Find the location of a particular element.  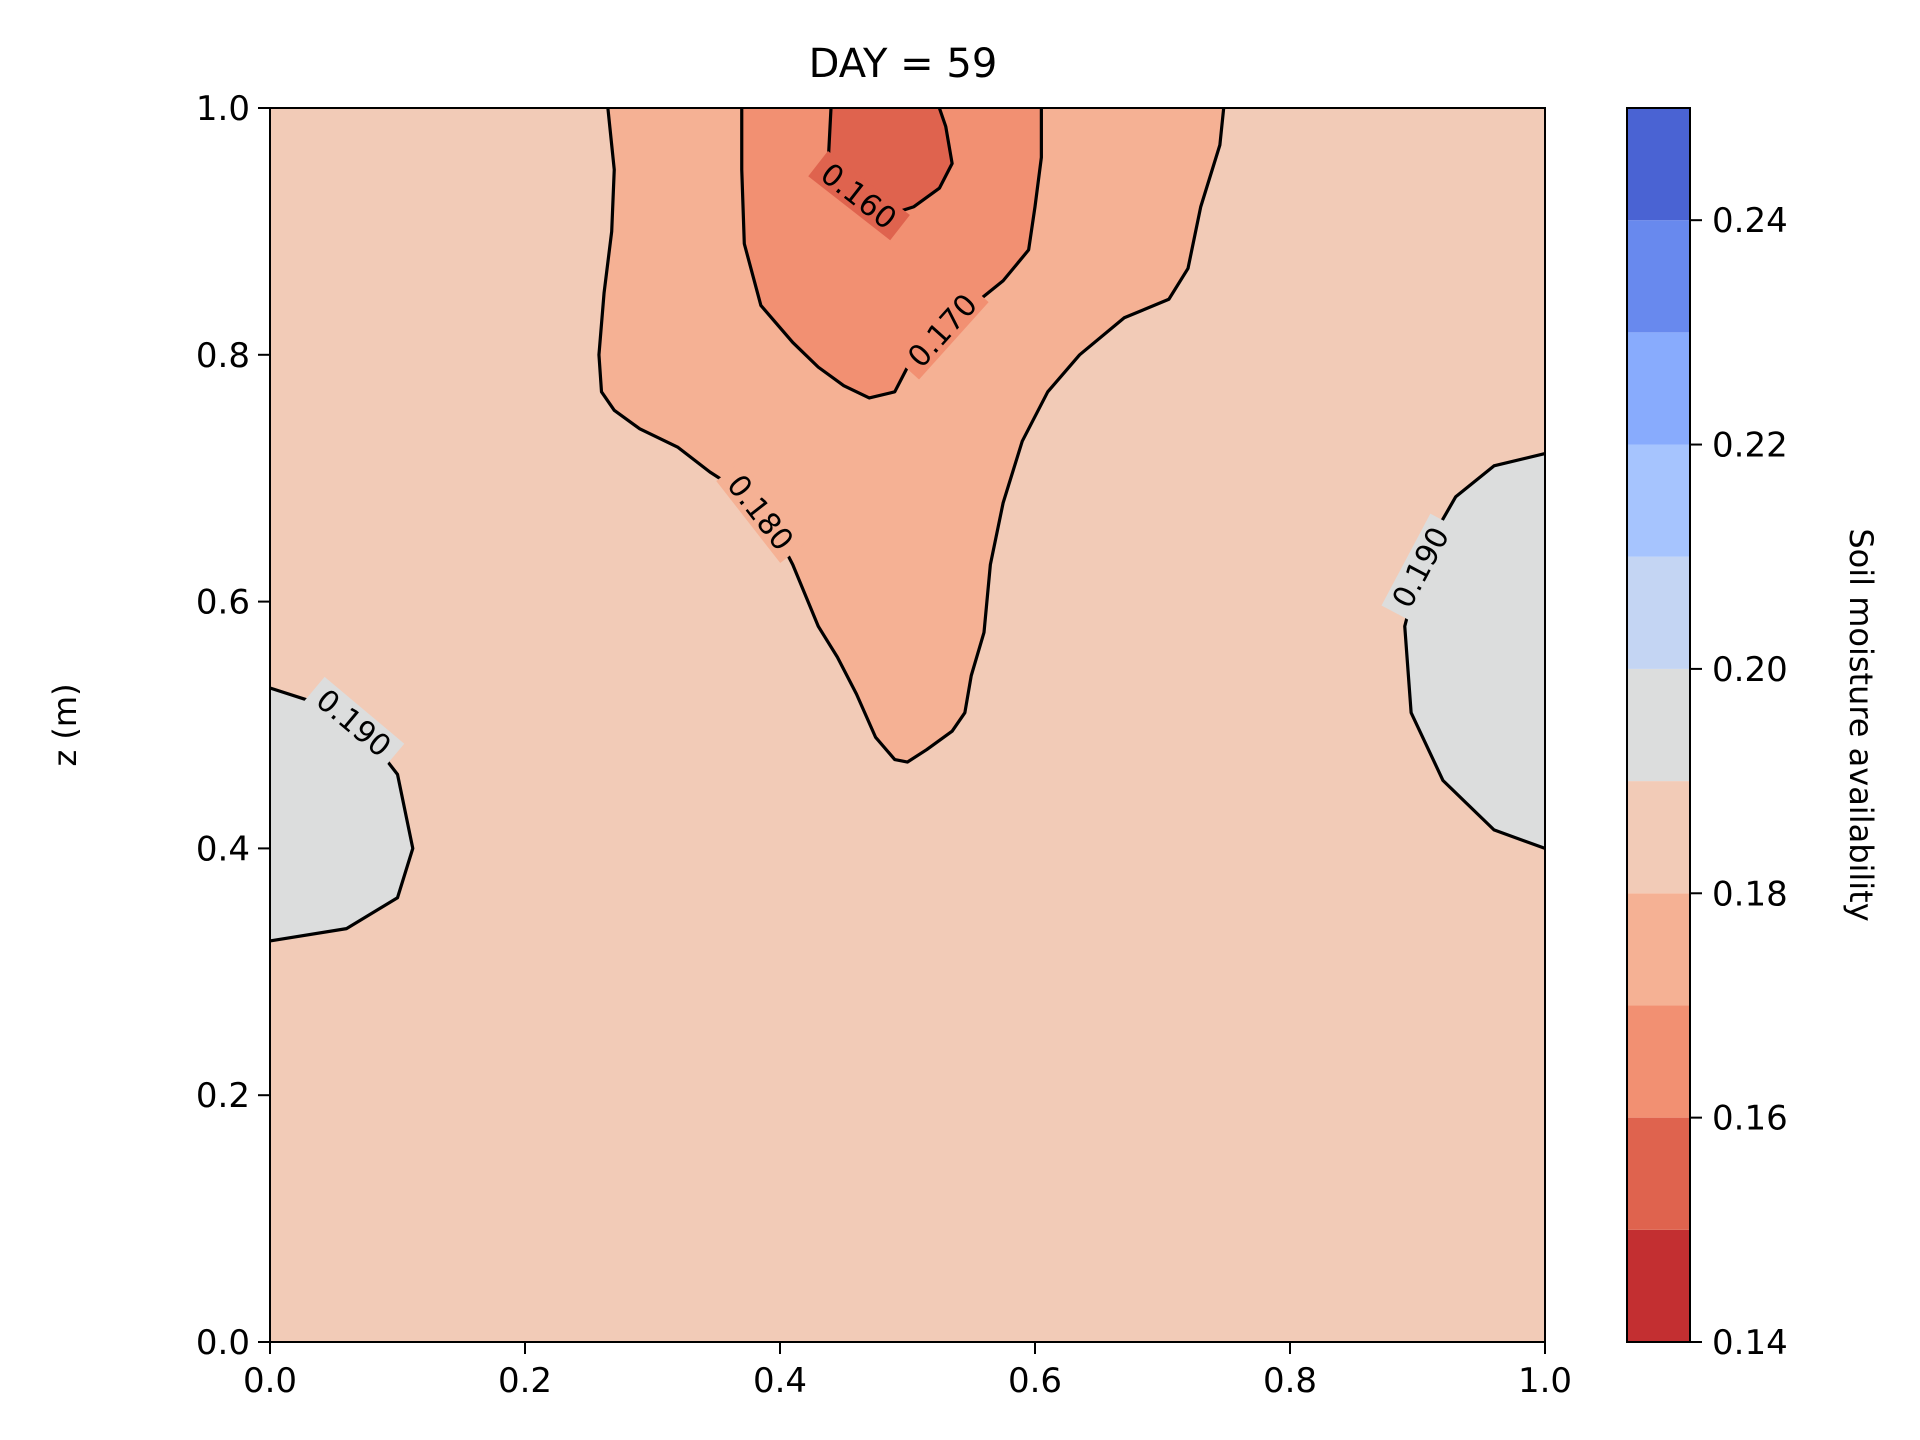

x-tick-label: 0.4 is located at coordinates (780, 1381).